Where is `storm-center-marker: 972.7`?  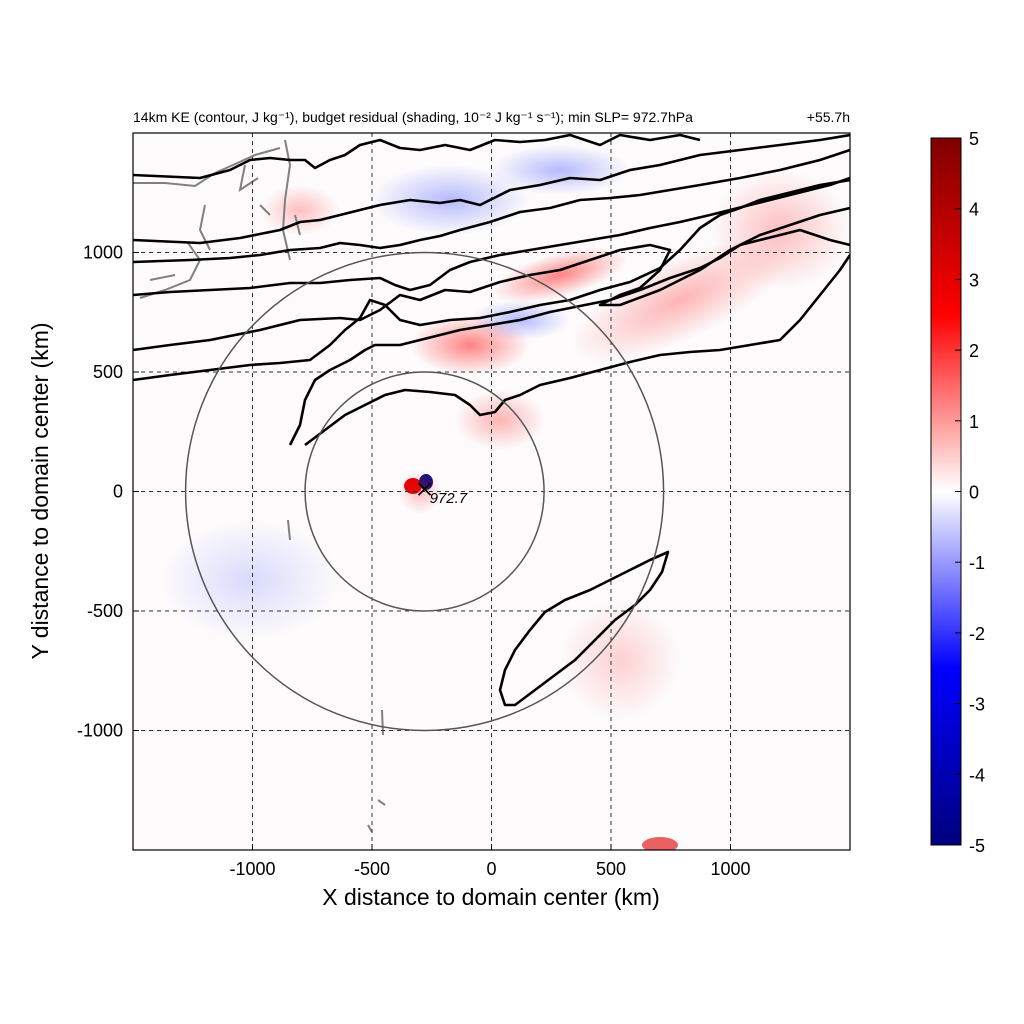 storm-center-marker: 972.7 is located at coordinates (442, 494).